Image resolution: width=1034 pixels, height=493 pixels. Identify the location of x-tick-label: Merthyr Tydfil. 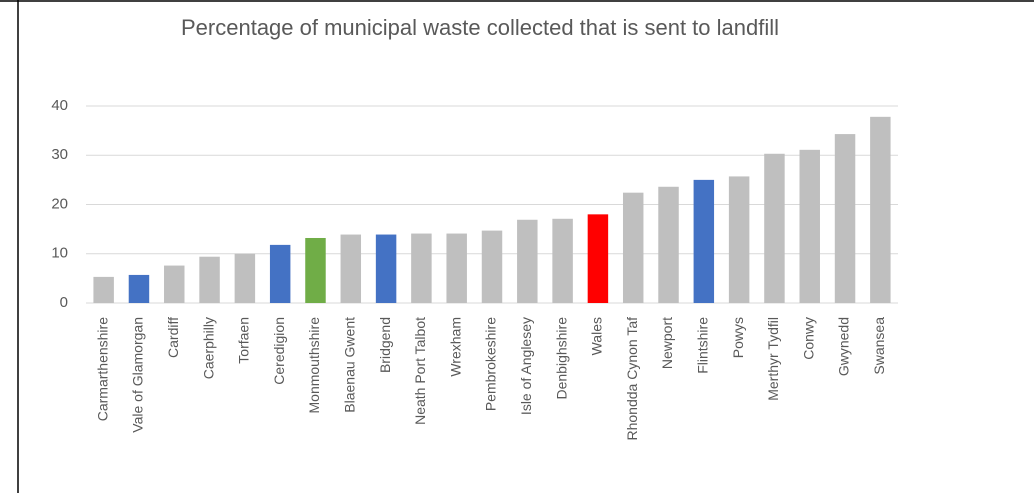
(773, 359).